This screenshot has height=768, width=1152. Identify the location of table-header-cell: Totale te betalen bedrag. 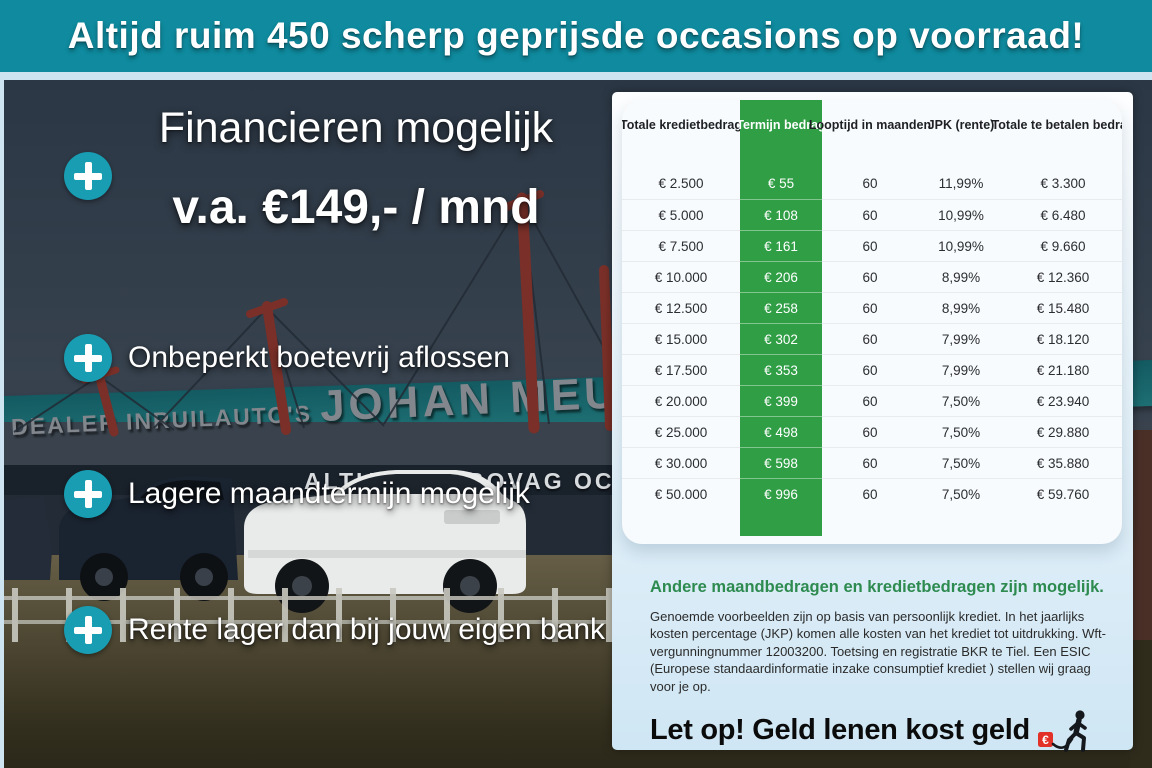
(1056, 125).